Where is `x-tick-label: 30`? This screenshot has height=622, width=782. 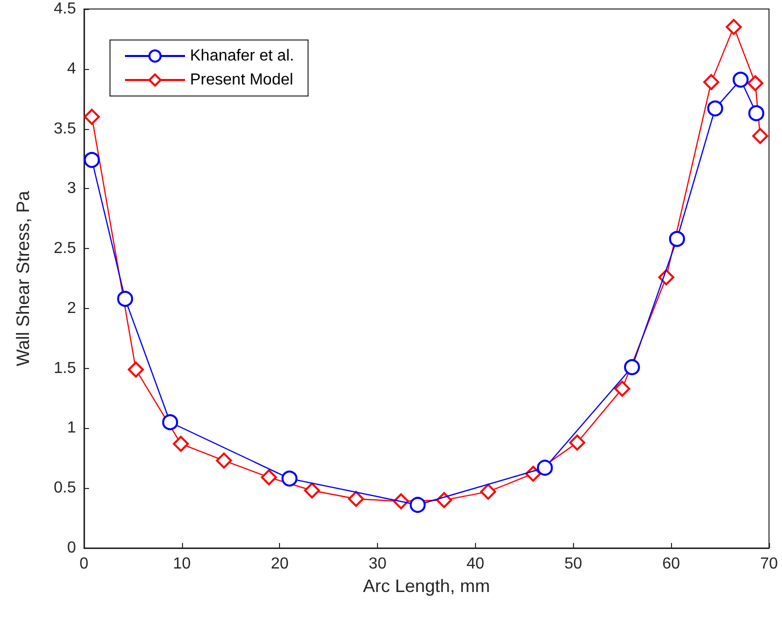 x-tick-label: 30 is located at coordinates (377, 564).